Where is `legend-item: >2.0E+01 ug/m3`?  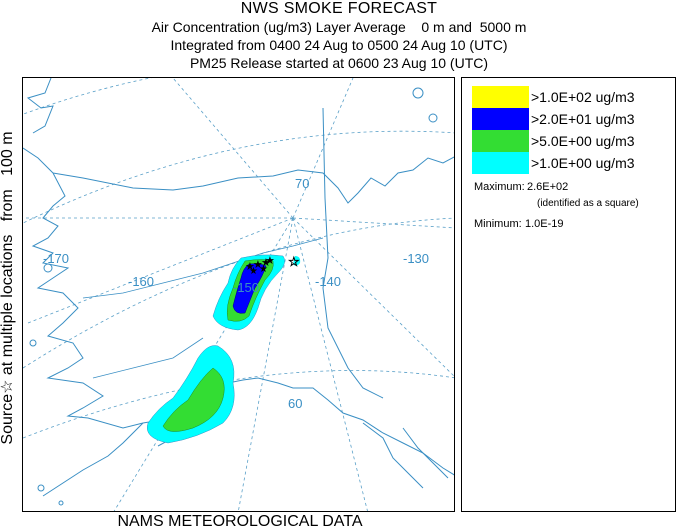
legend-item: >2.0E+01 ug/m3 is located at coordinates (553, 119).